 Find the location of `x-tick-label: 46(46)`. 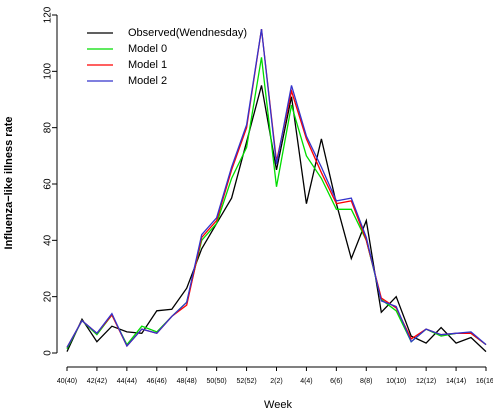

x-tick-label: 46(46) is located at coordinates (157, 381).